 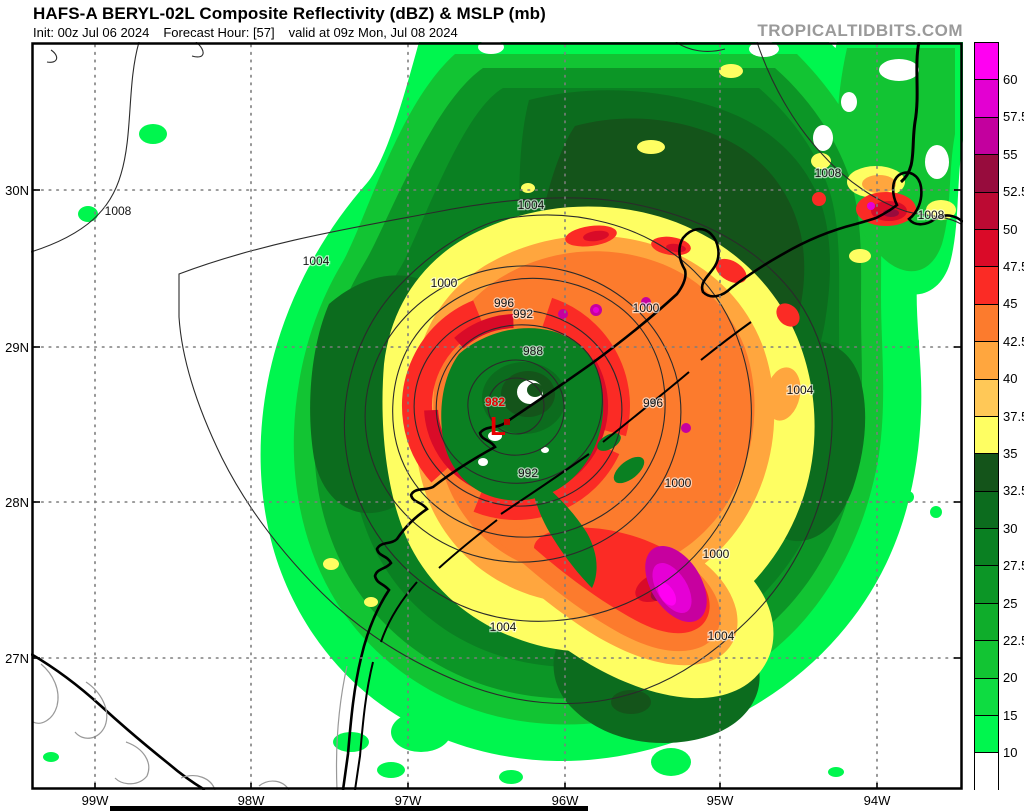 What do you see at coordinates (1013, 416) in the screenshot?
I see `colorbar-tick-label: 37.5` at bounding box center [1013, 416].